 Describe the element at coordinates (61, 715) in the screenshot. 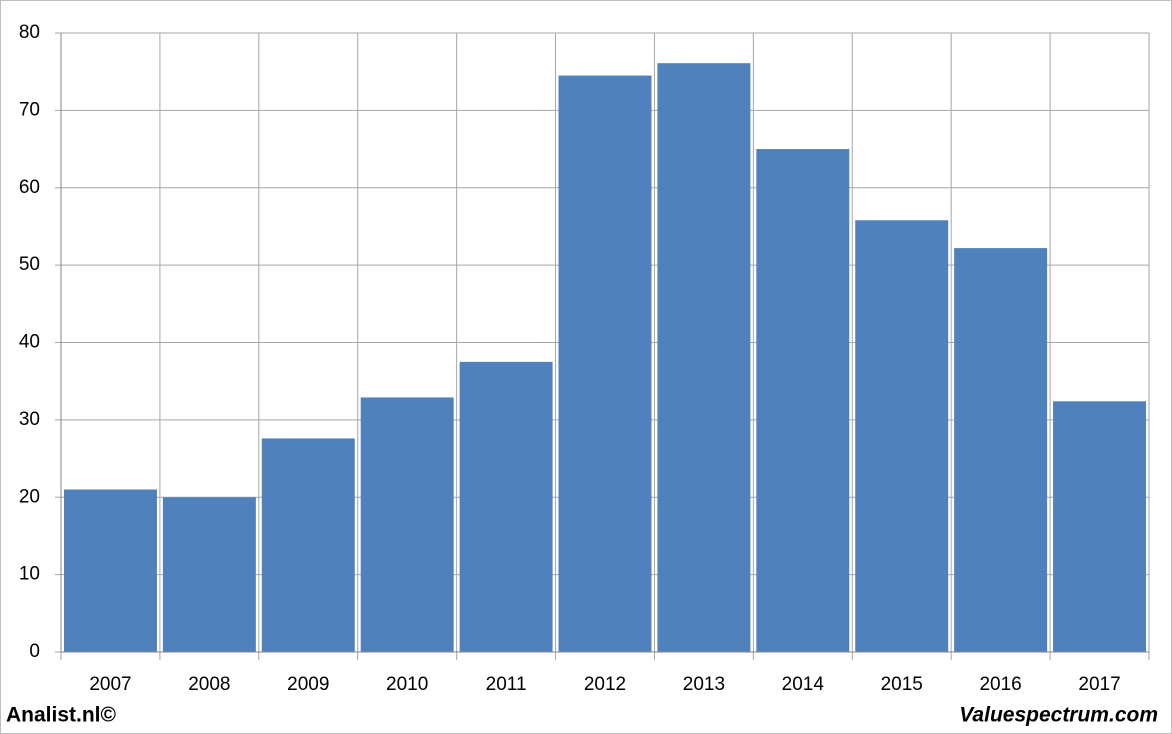

I see `footer-left: Analist.nl©` at that location.